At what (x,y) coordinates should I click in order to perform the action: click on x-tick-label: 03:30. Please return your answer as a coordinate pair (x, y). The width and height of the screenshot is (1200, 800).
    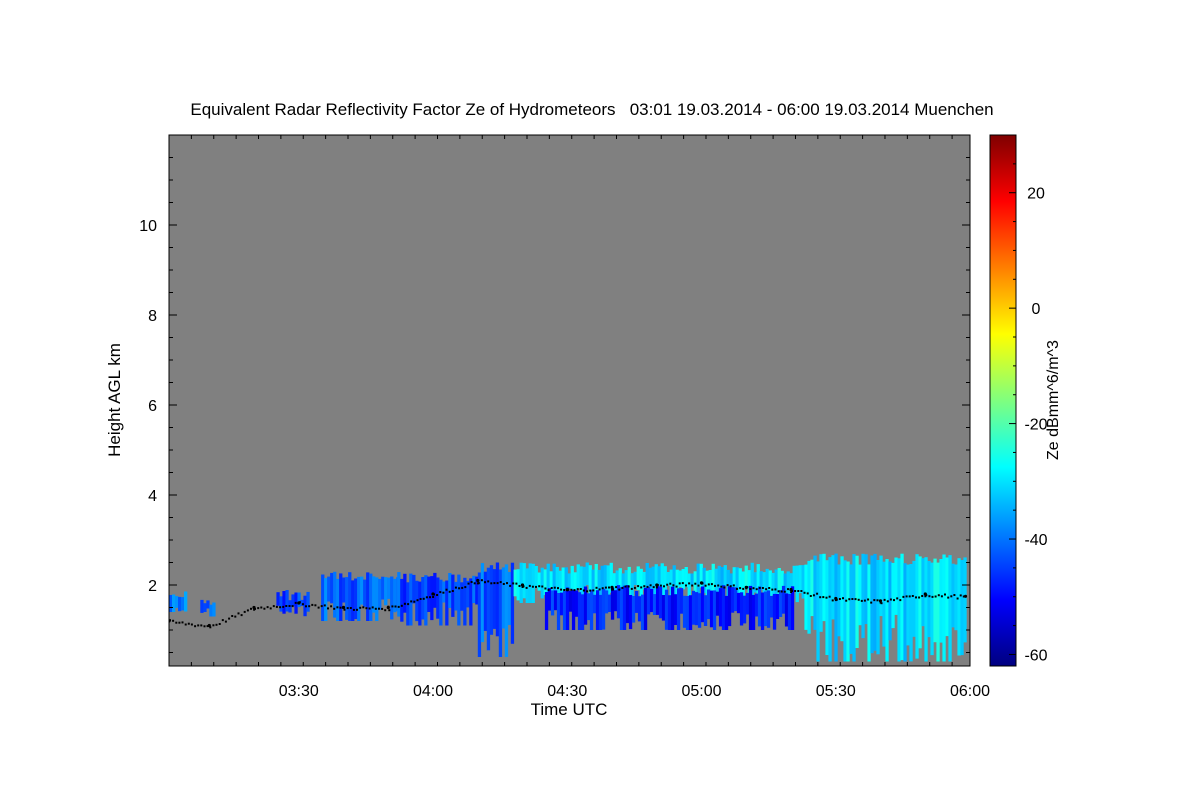
    Looking at the image, I should click on (299, 691).